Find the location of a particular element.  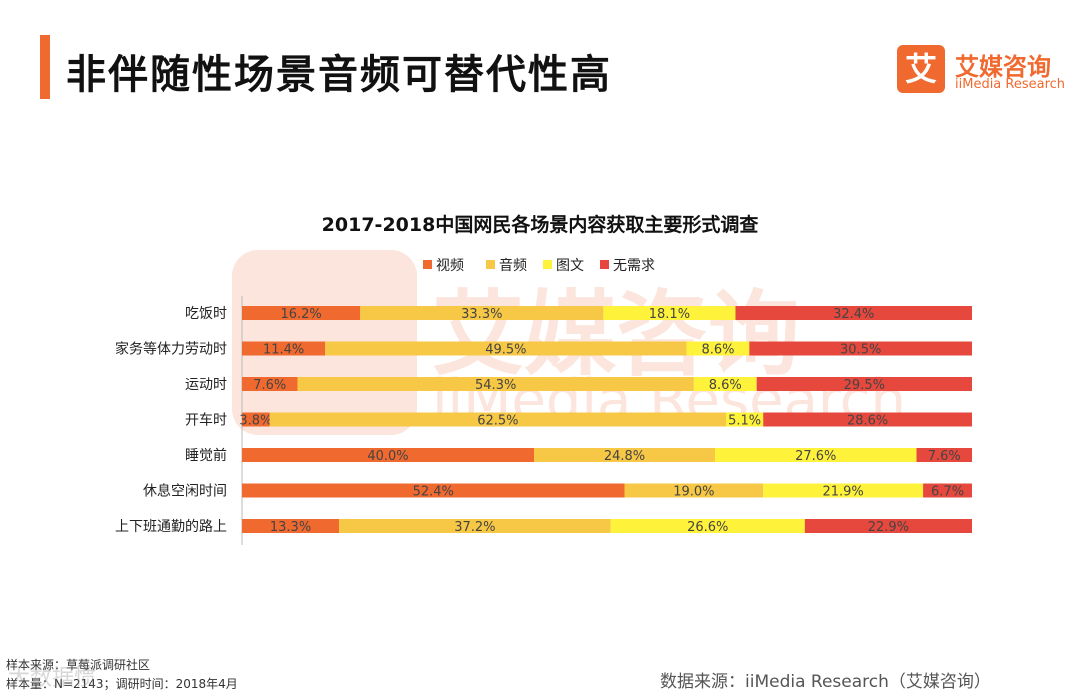

data-label: 22.9% is located at coordinates (888, 527).